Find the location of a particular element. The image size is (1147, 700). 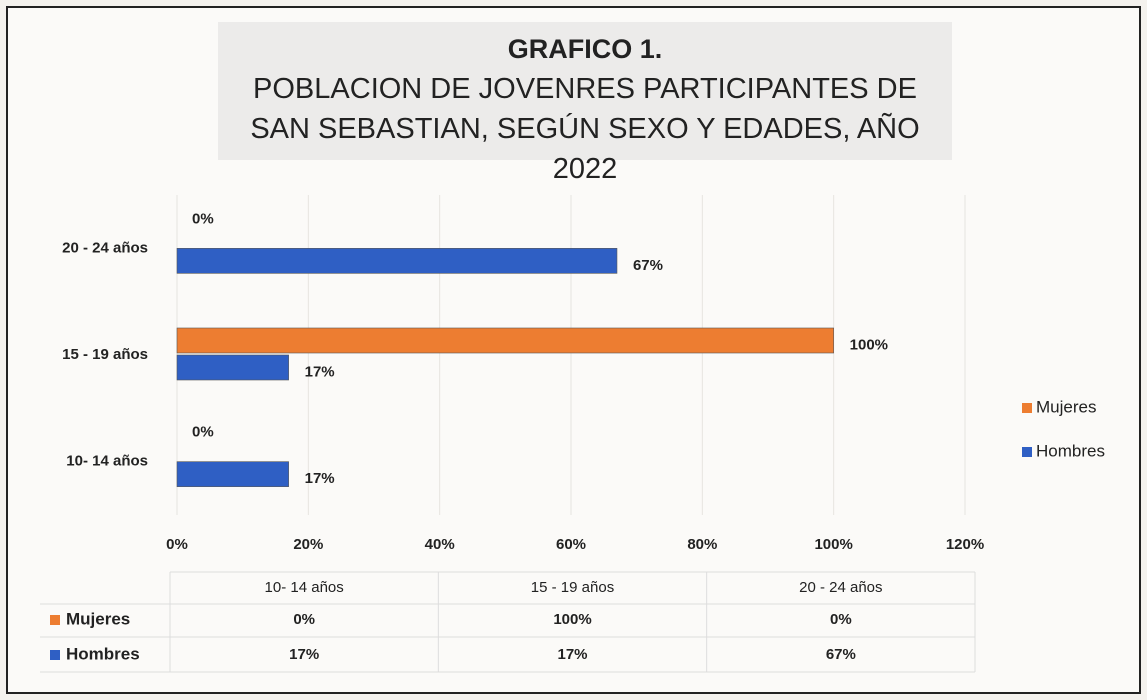

table-row-label: Hombres is located at coordinates (103, 653).